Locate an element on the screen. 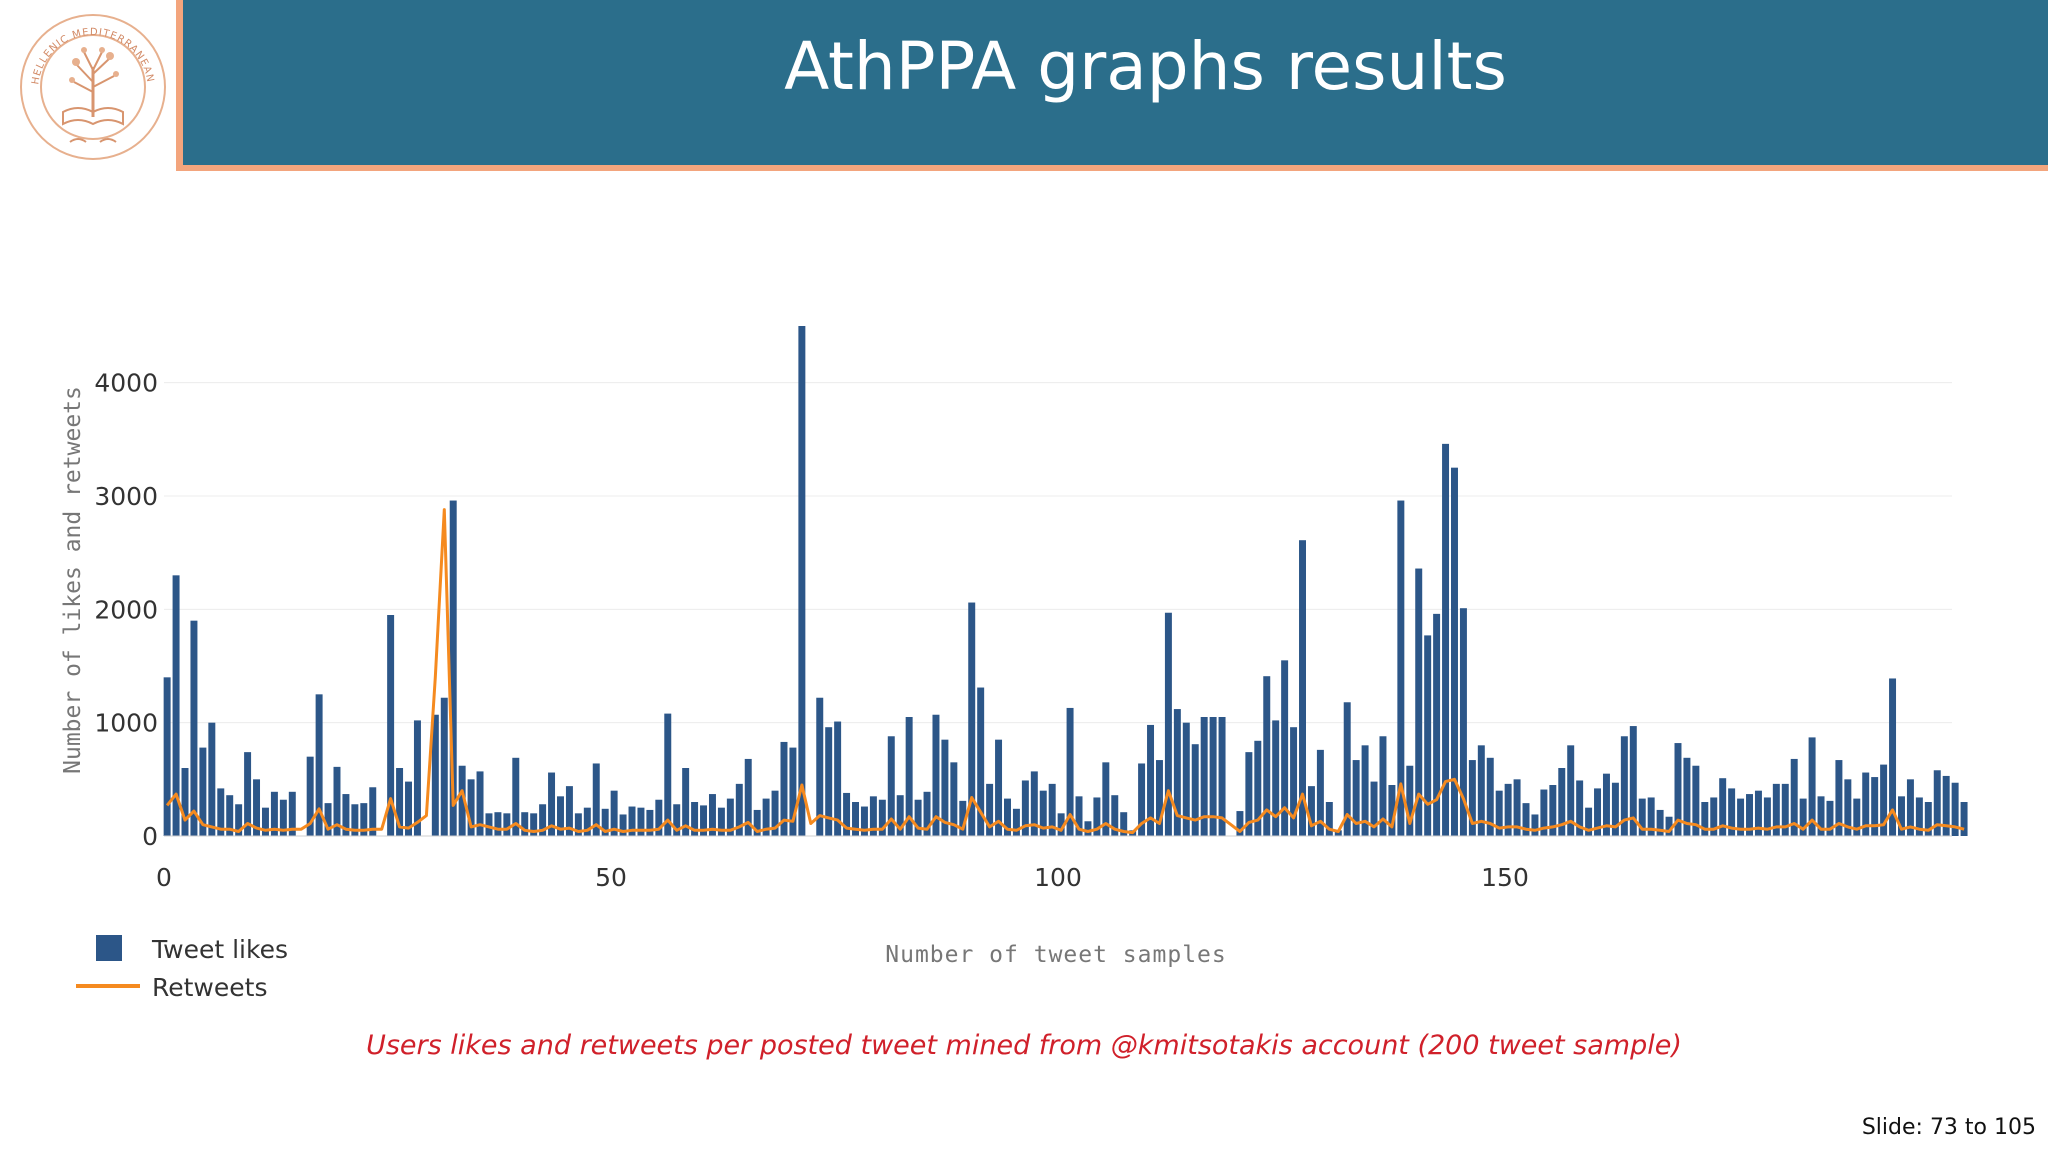  legend-likes-swatch is located at coordinates (109, 948).